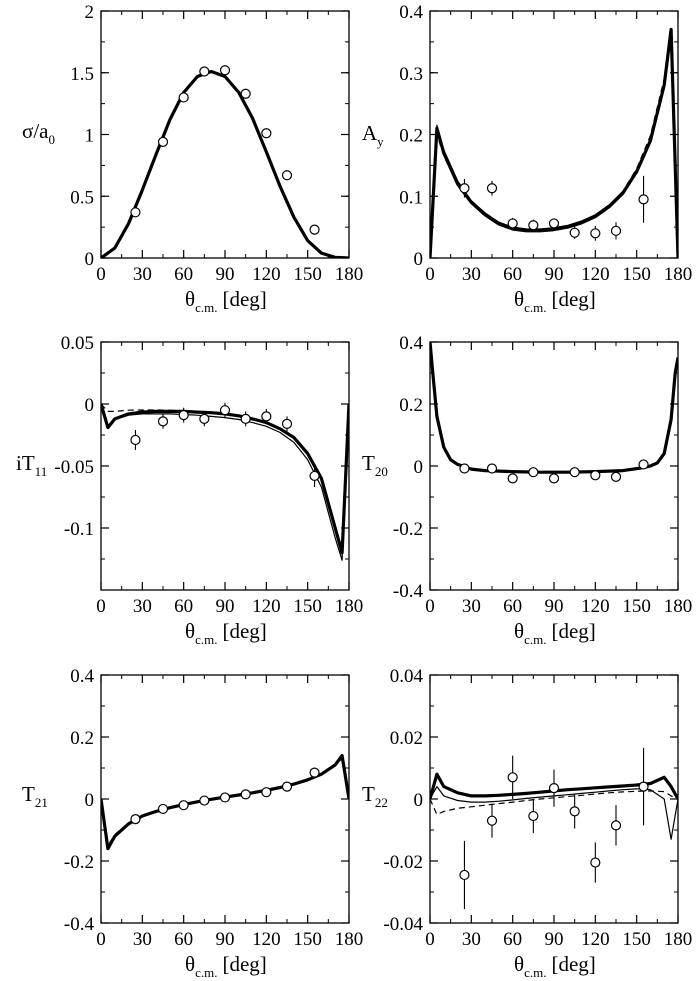 This screenshot has width=698, height=981. What do you see at coordinates (90, 12) in the screenshot?
I see `y-tick-label: 2` at bounding box center [90, 12].